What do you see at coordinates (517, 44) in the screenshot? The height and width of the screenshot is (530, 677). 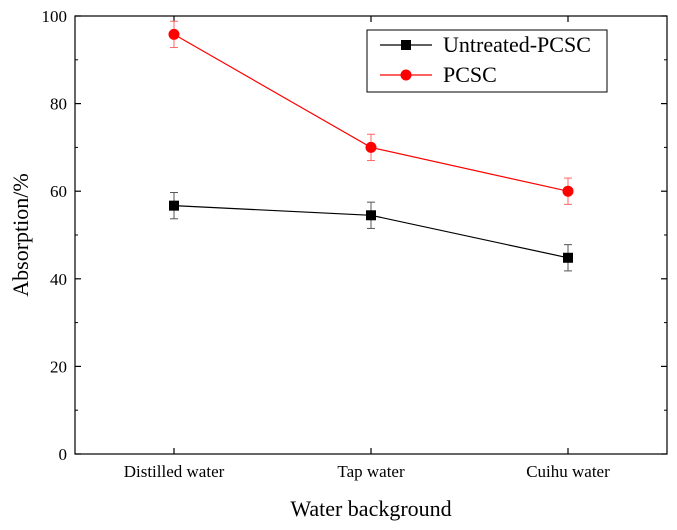 I see `legend-label-untreated-pcsc: Untreated-PCSC` at bounding box center [517, 44].